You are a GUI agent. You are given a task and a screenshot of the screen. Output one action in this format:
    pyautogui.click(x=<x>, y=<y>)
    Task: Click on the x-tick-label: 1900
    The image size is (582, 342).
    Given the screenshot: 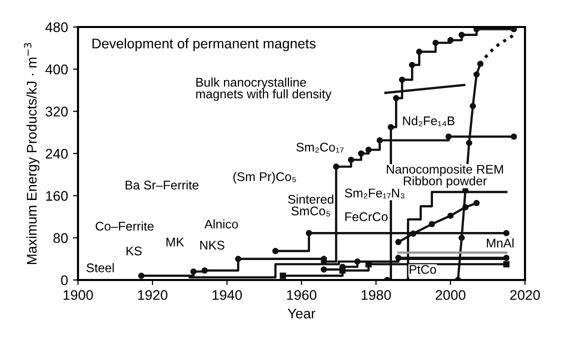 What is the action you would take?
    pyautogui.click(x=78, y=295)
    